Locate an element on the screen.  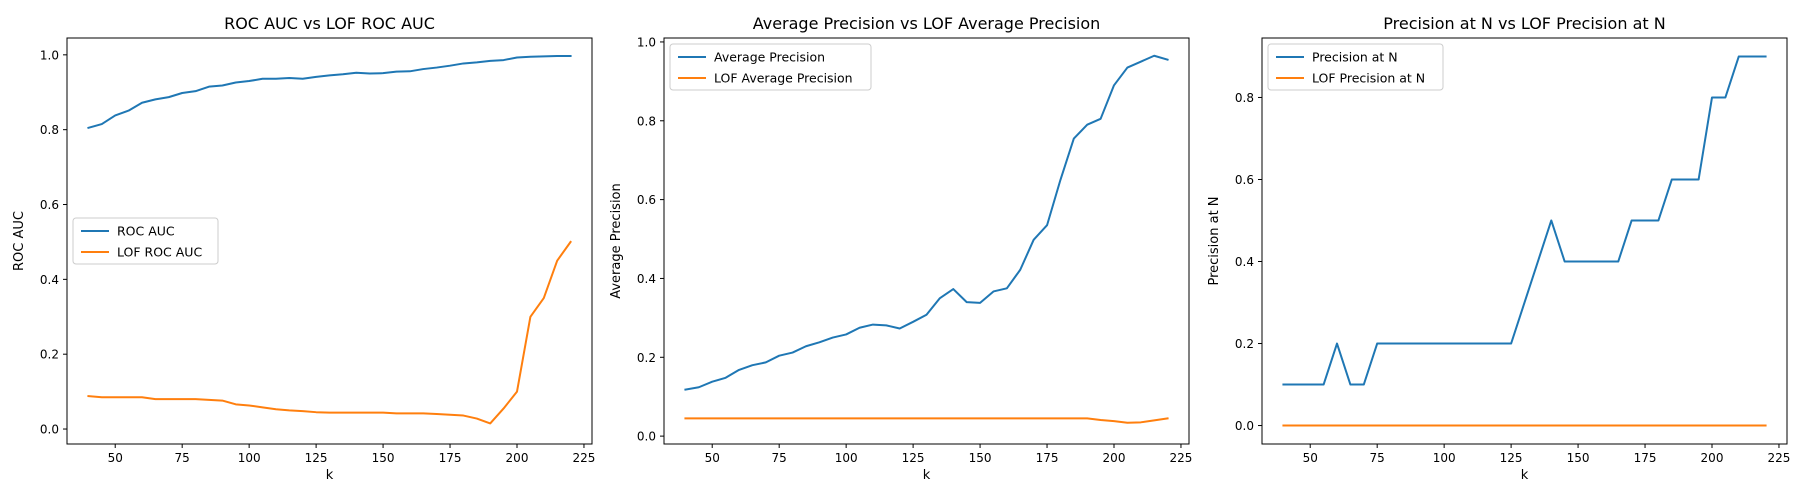
legend-label: LOF ROC AUC is located at coordinates (159, 252).